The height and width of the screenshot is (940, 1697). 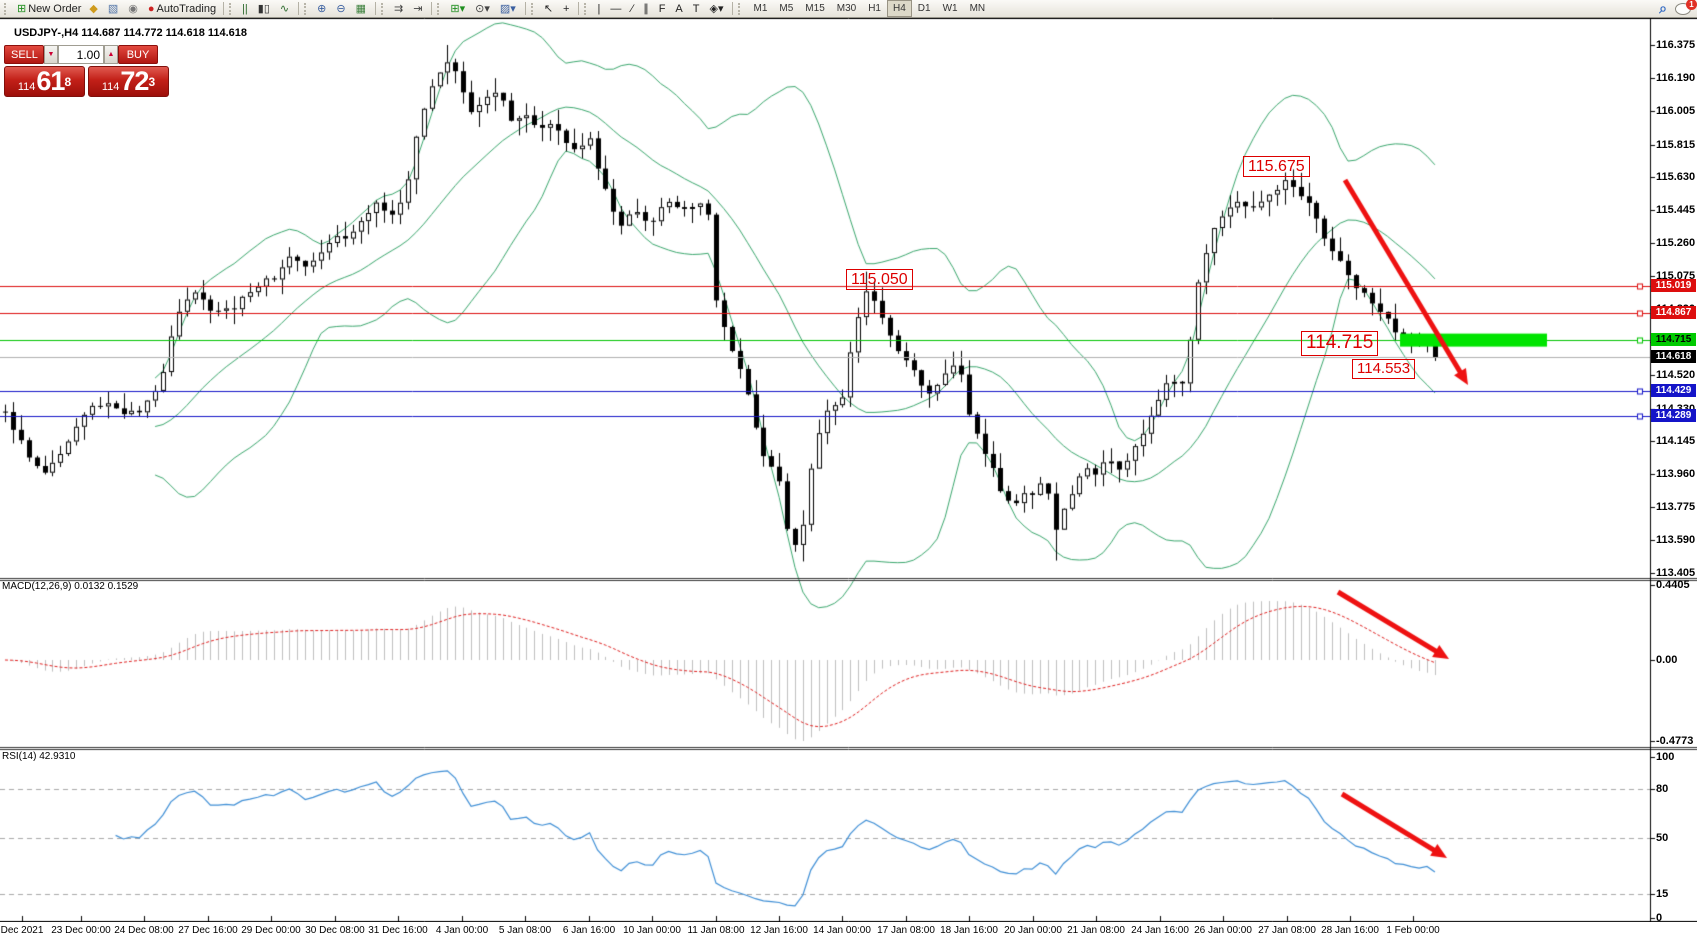 I want to click on new-order-button: ⊞ New Order, so click(x=49, y=9).